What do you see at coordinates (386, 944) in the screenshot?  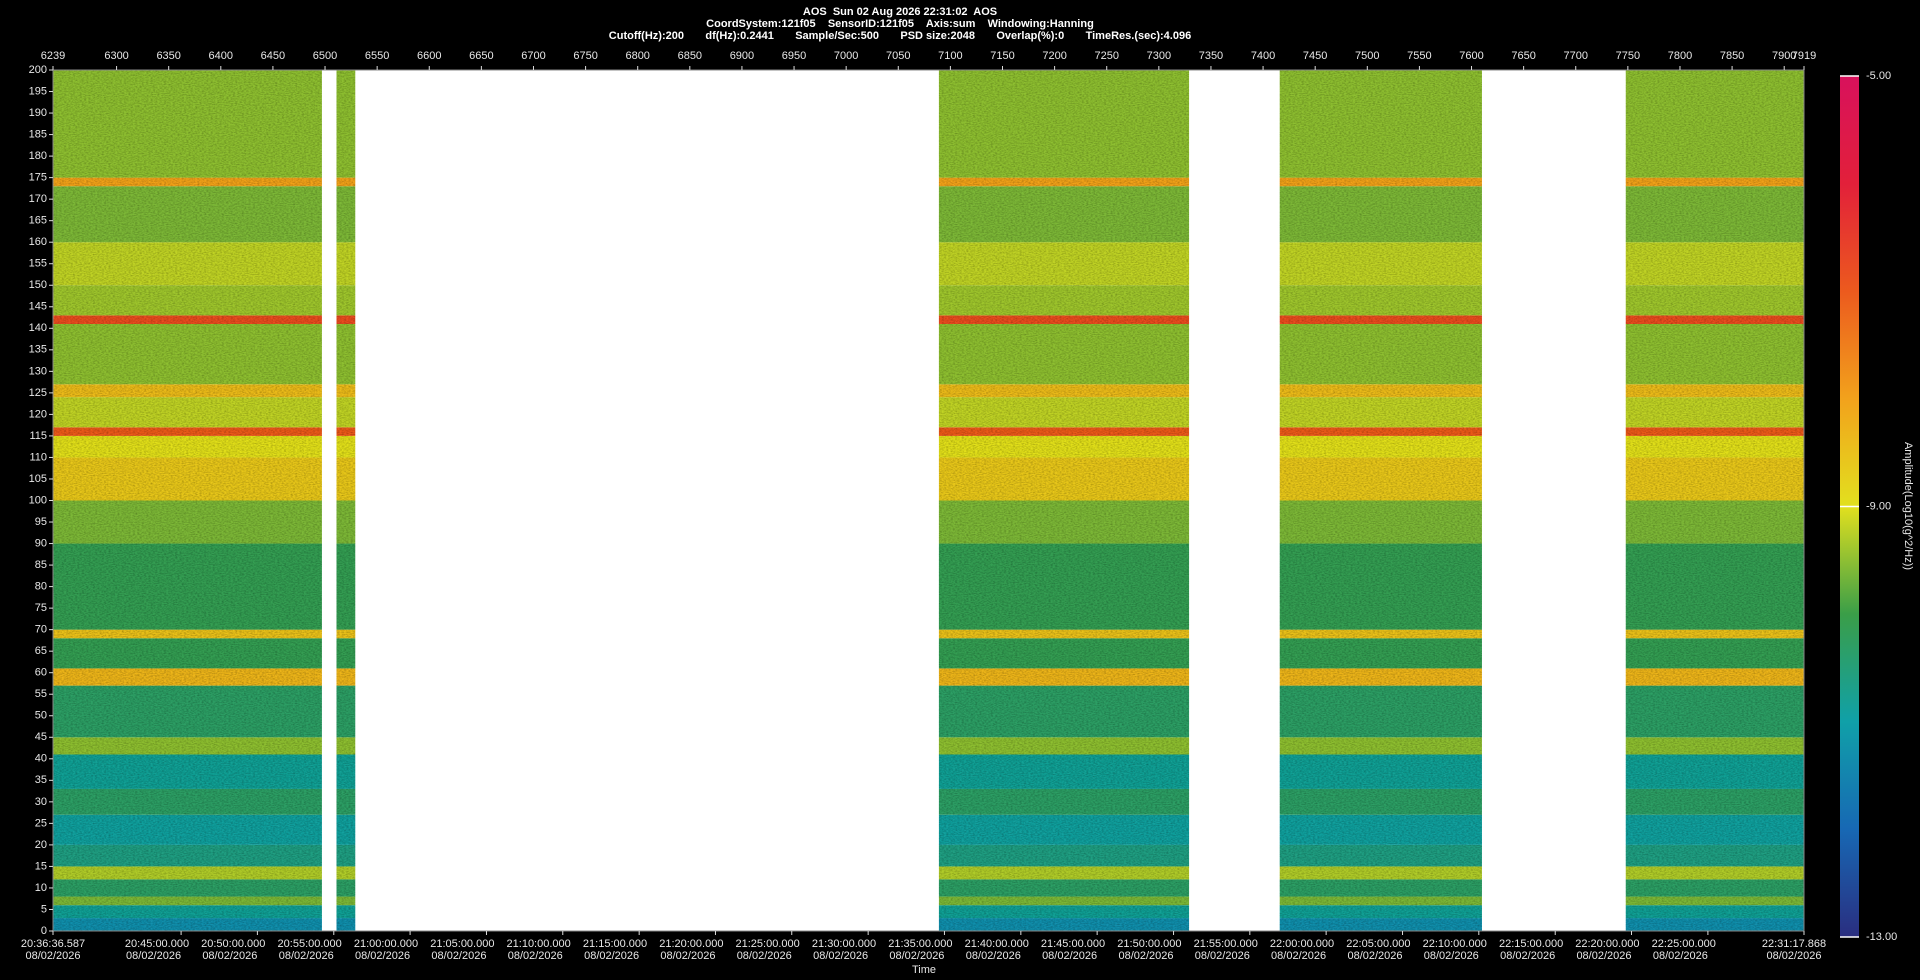 I see `time-tick-label: 21:00:00.000` at bounding box center [386, 944].